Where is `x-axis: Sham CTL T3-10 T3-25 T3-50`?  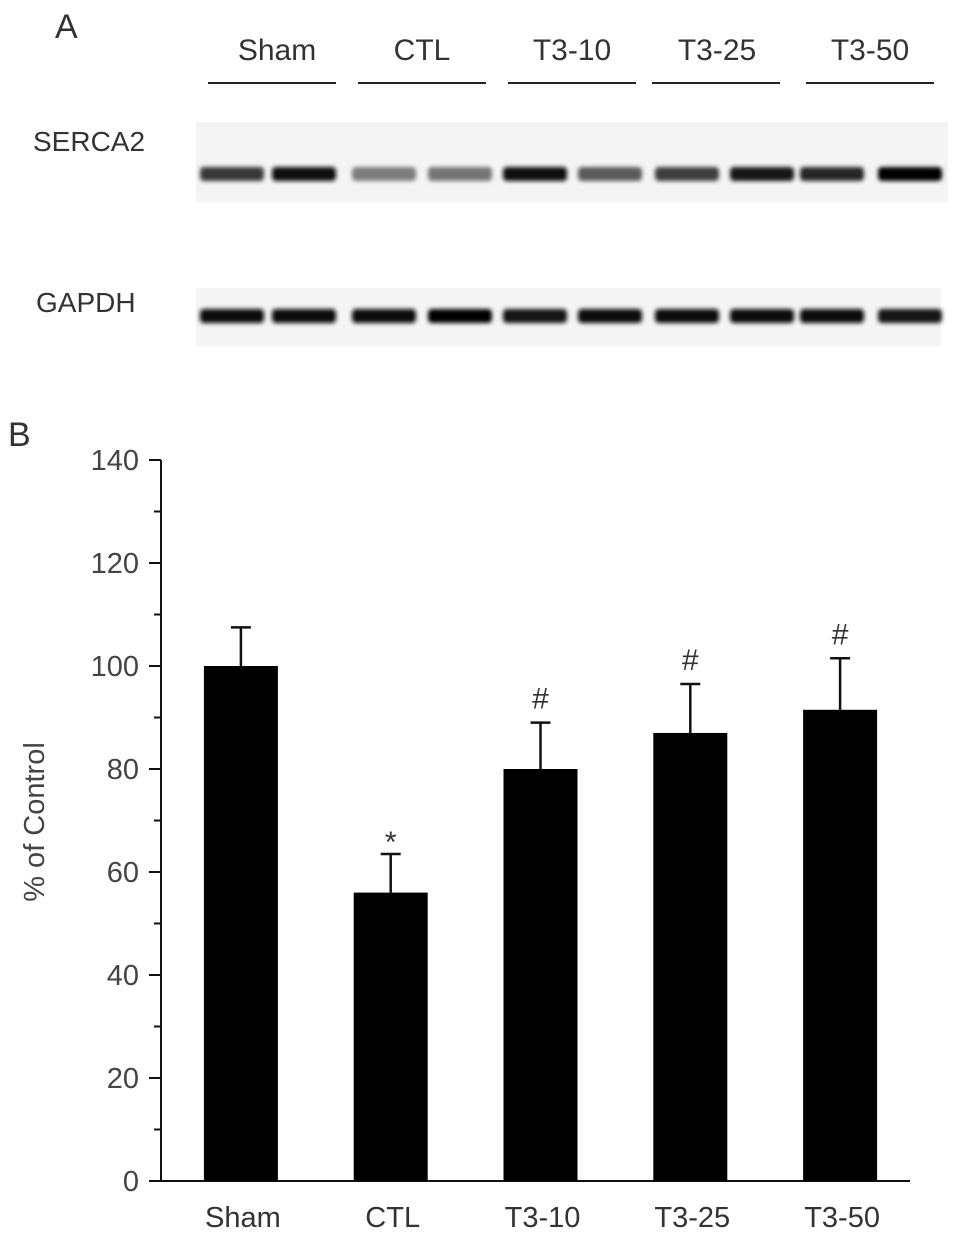 x-axis: Sham CTL T3-10 T3-25 T3-50 is located at coordinates (535, 1207).